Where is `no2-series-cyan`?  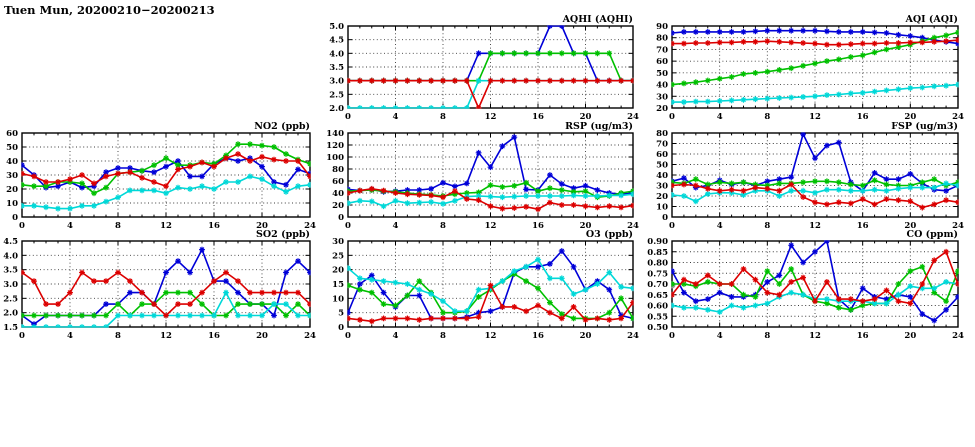 no2-series-cyan is located at coordinates (166, 192).